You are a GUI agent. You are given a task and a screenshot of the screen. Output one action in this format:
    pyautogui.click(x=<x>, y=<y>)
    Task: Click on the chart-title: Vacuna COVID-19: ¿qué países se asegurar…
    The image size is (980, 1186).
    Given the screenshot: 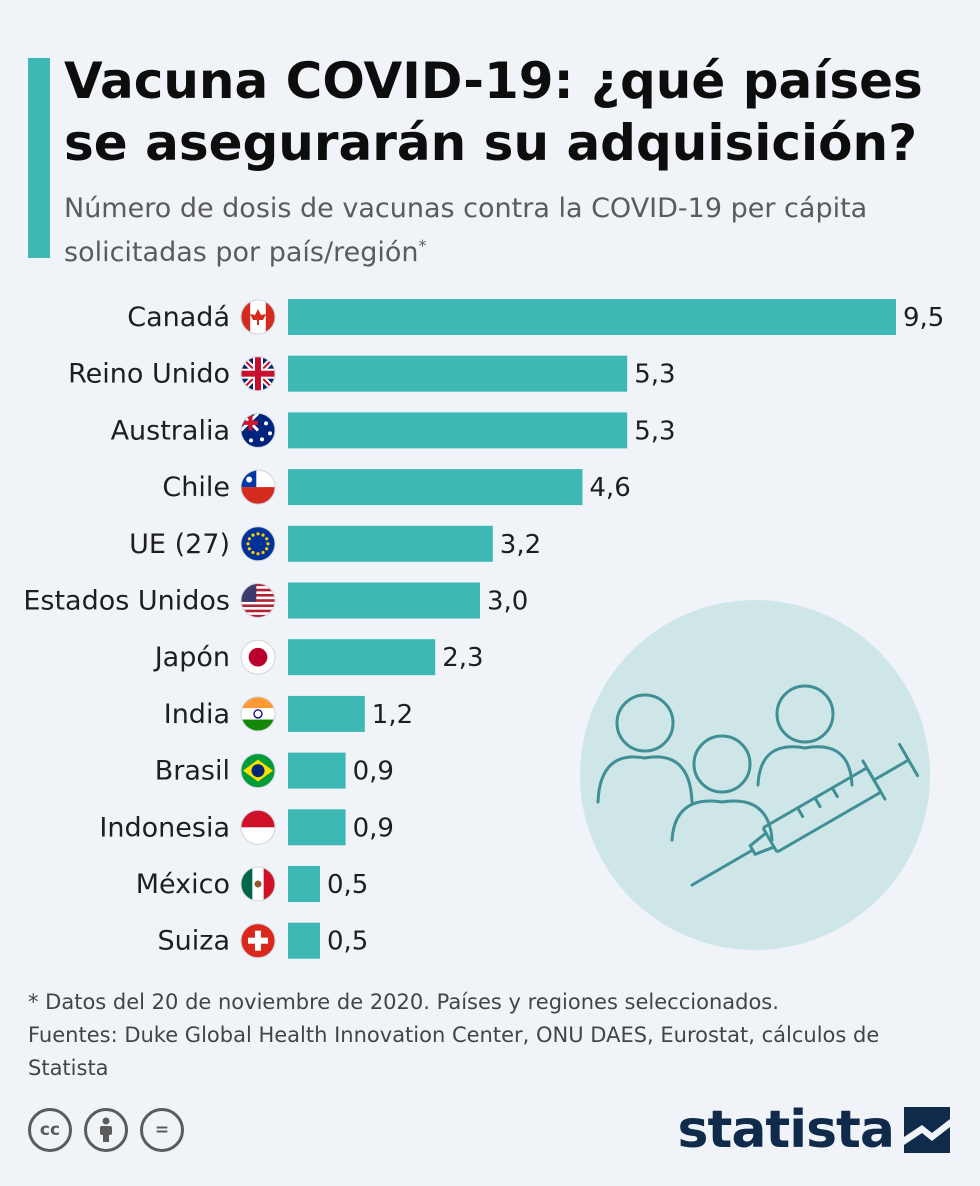 What is the action you would take?
    pyautogui.click(x=493, y=112)
    